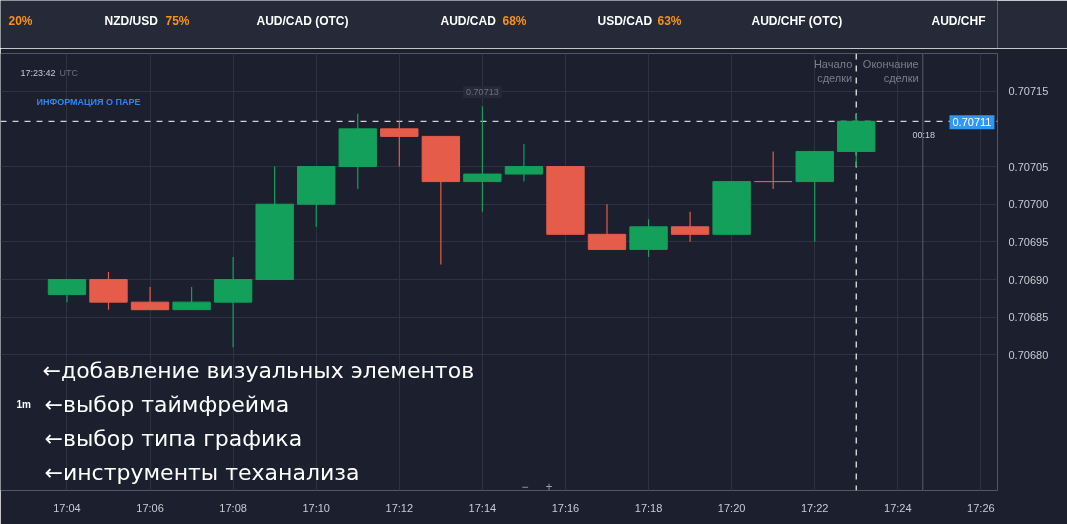 The image size is (1067, 524). What do you see at coordinates (202, 472) in the screenshot?
I see `annotation: ←инструменты теханализа` at bounding box center [202, 472].